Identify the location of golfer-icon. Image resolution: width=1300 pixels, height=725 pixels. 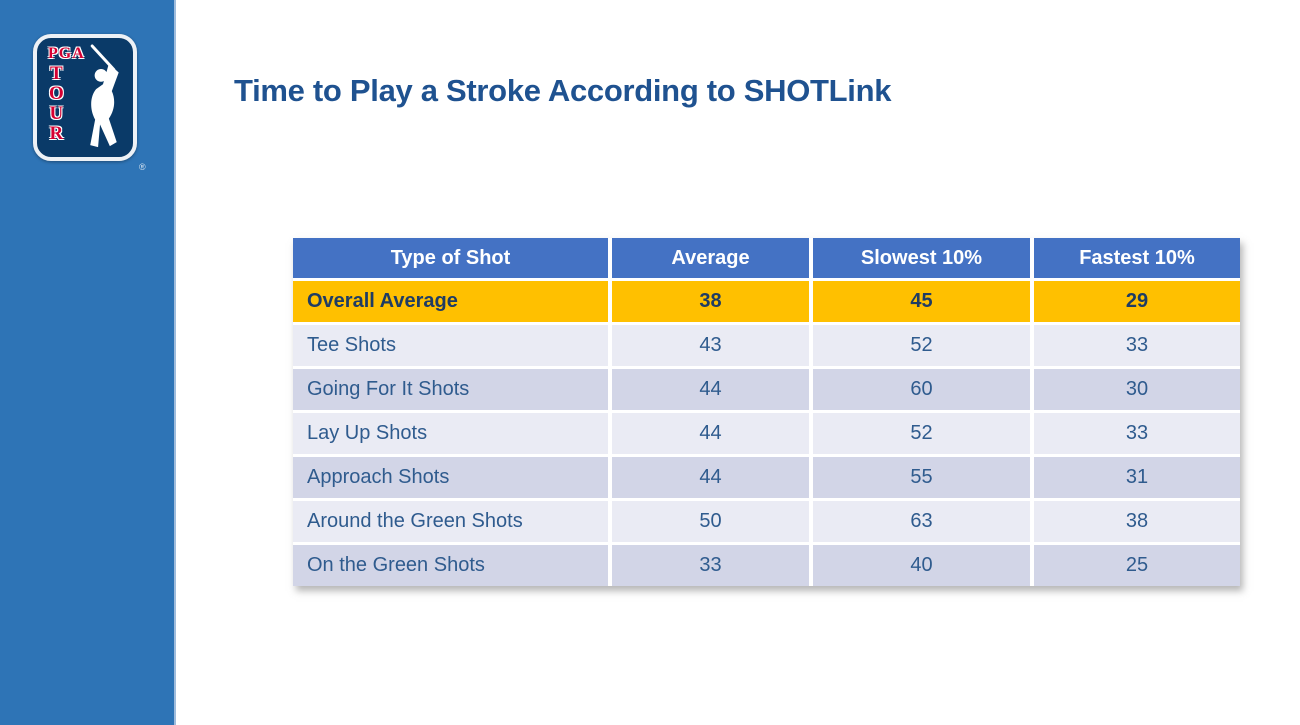
(104, 96).